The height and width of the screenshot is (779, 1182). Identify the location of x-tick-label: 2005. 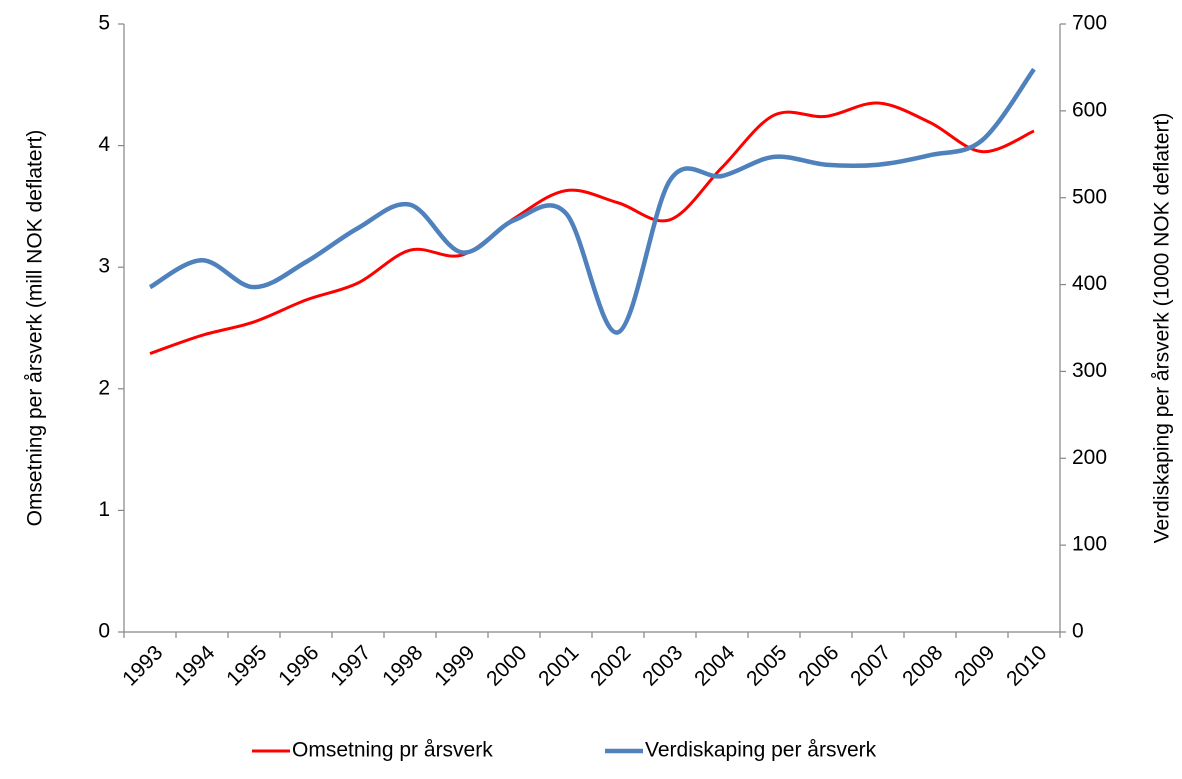
(766, 665).